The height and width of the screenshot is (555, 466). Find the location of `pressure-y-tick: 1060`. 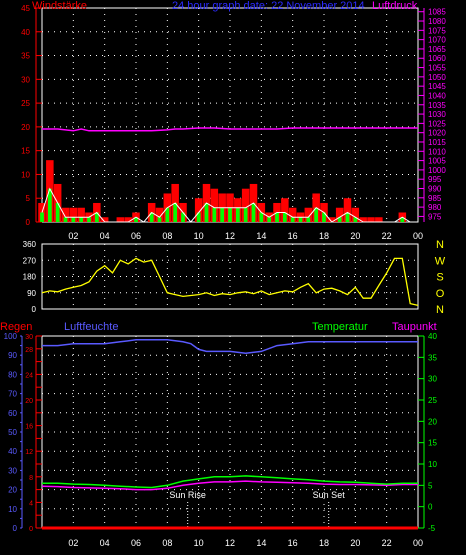

pressure-y-tick: 1060 is located at coordinates (437, 58).